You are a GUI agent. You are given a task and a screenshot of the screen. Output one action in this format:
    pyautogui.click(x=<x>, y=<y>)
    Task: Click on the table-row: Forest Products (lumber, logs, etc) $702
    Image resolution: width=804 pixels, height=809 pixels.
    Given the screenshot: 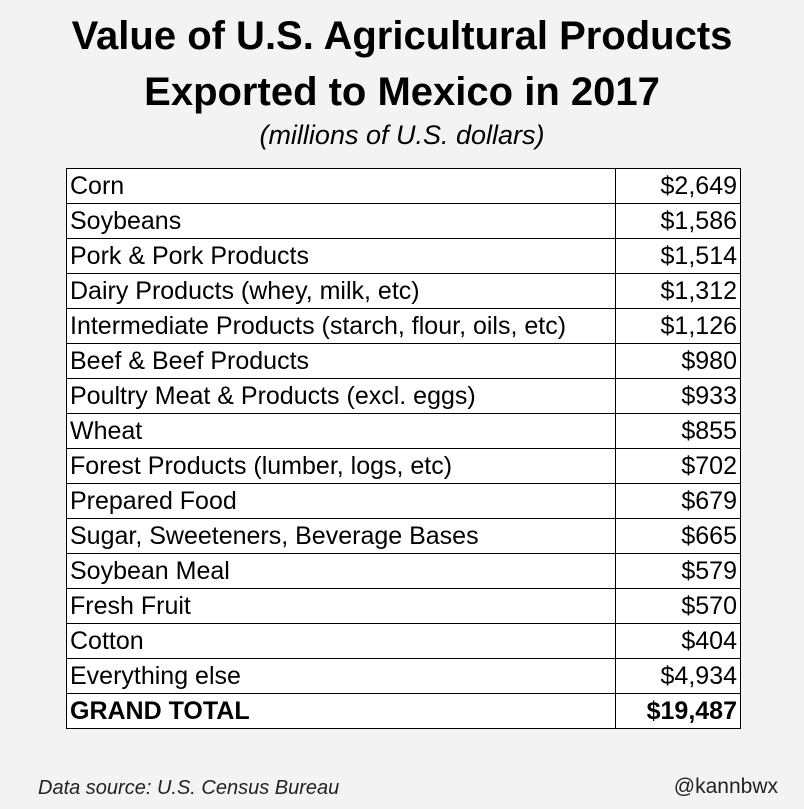 What is the action you would take?
    pyautogui.click(x=403, y=466)
    